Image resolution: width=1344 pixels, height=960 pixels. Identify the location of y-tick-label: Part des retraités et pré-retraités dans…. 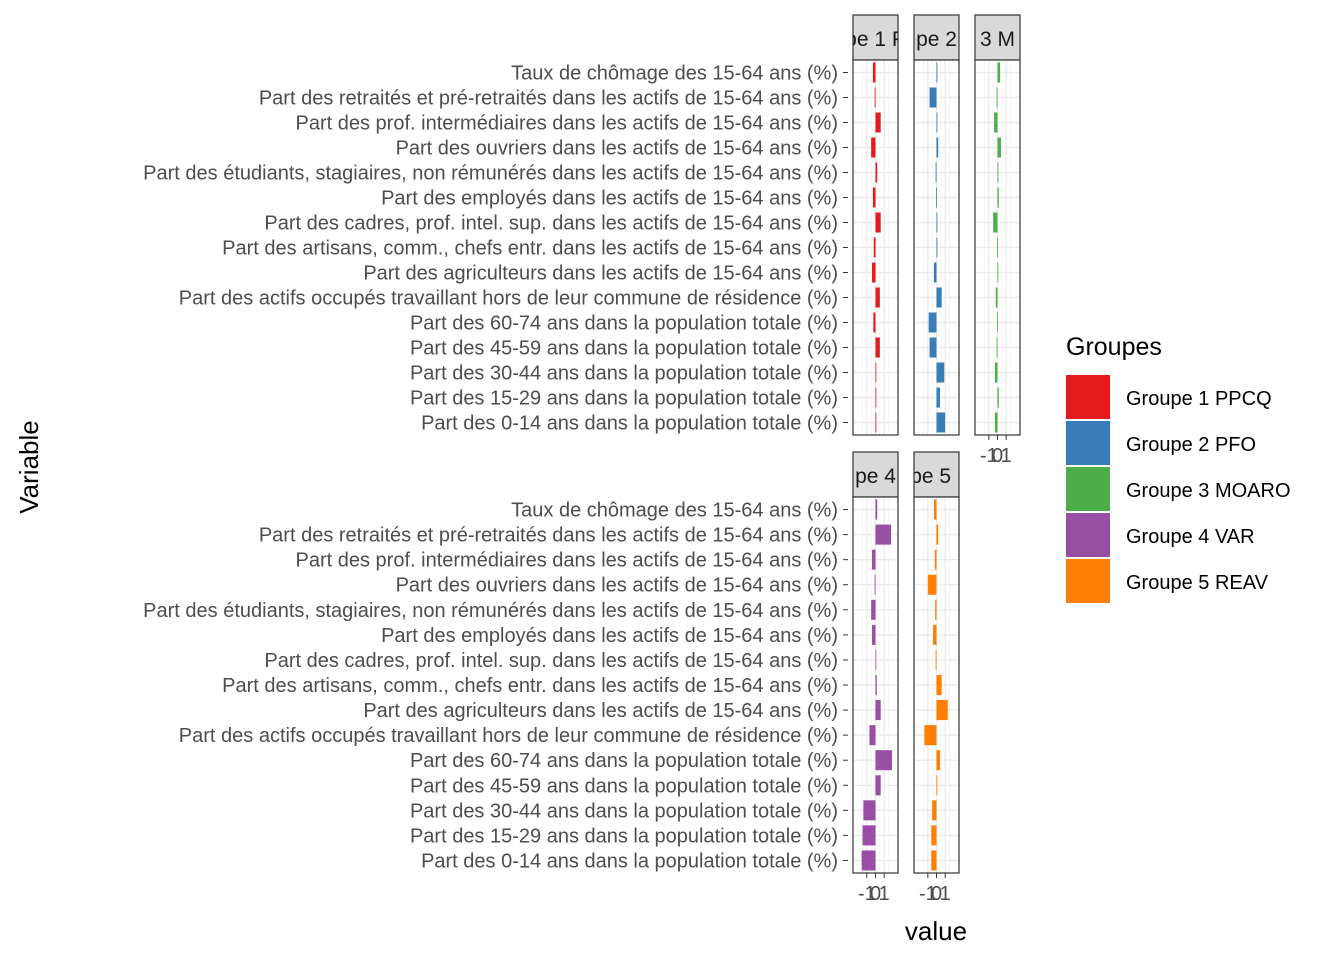
(548, 536).